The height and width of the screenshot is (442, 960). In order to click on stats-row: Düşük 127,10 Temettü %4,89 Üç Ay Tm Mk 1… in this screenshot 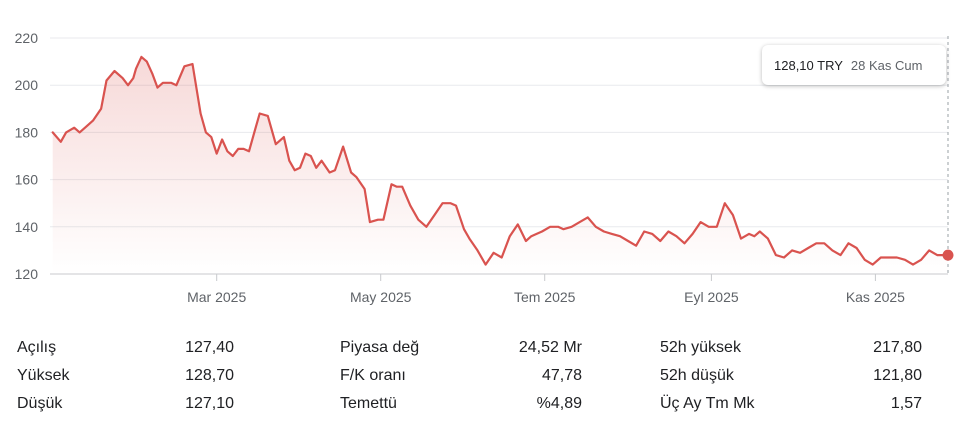, I will do `click(480, 404)`.